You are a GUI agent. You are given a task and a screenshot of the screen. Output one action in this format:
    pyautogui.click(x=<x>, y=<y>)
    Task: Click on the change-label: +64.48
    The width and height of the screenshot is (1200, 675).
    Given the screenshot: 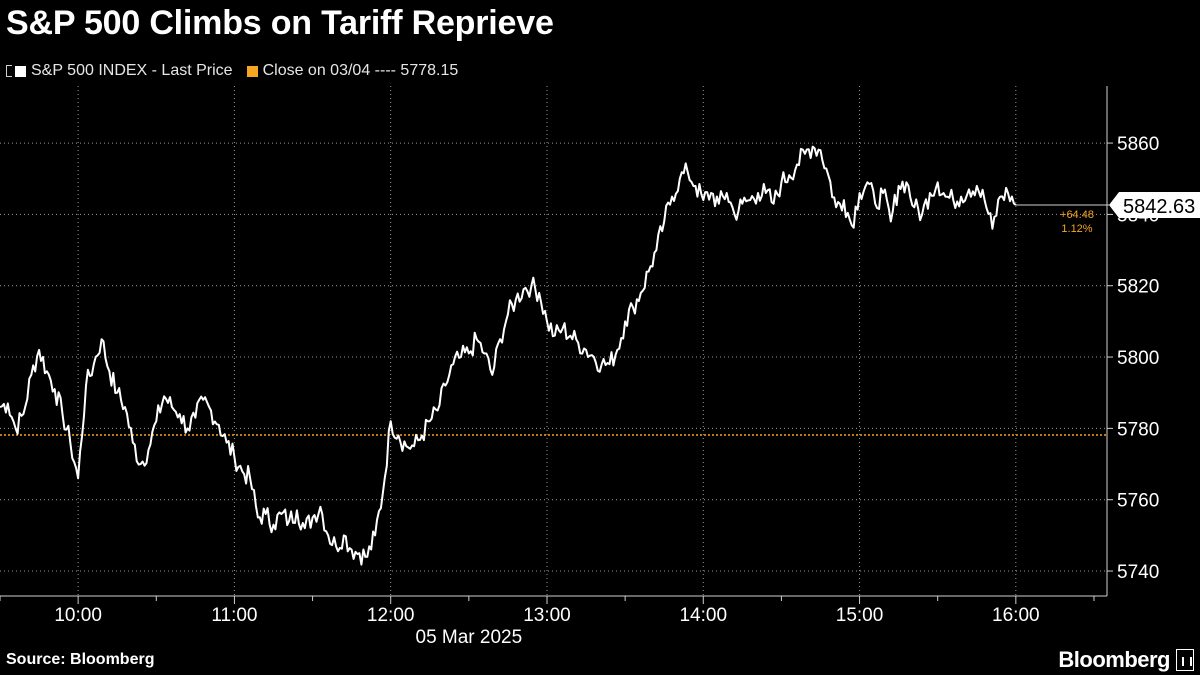 What is the action you would take?
    pyautogui.click(x=1077, y=215)
    